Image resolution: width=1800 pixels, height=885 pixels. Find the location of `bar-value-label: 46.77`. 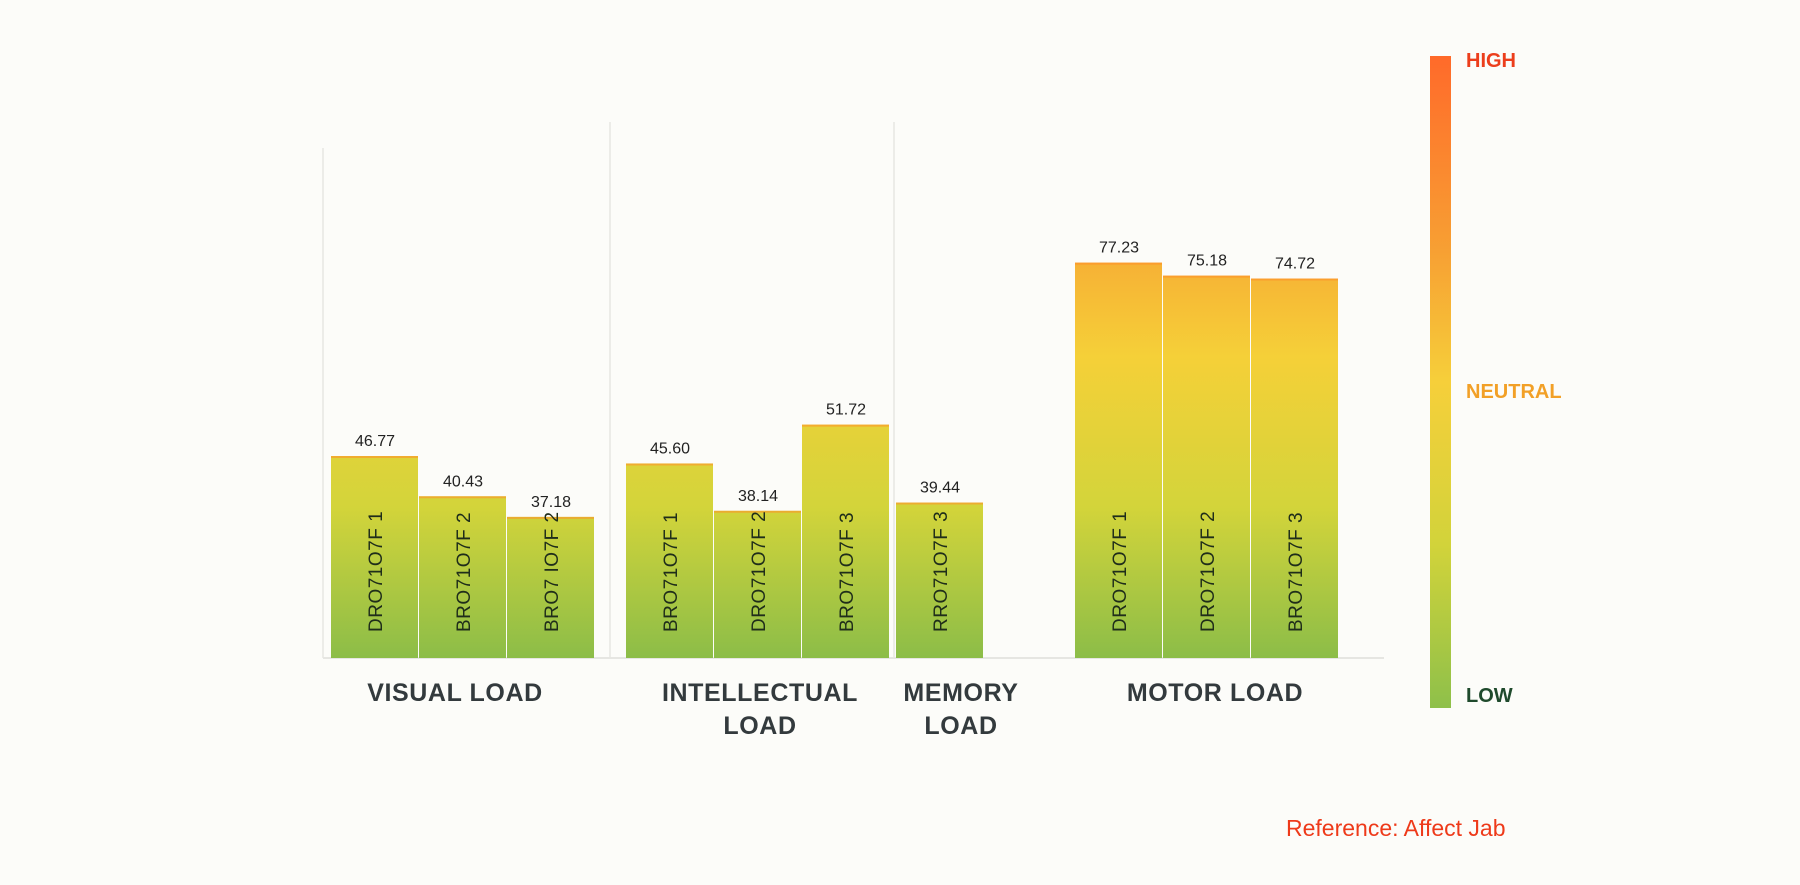

bar-value-label: 46.77 is located at coordinates (375, 441).